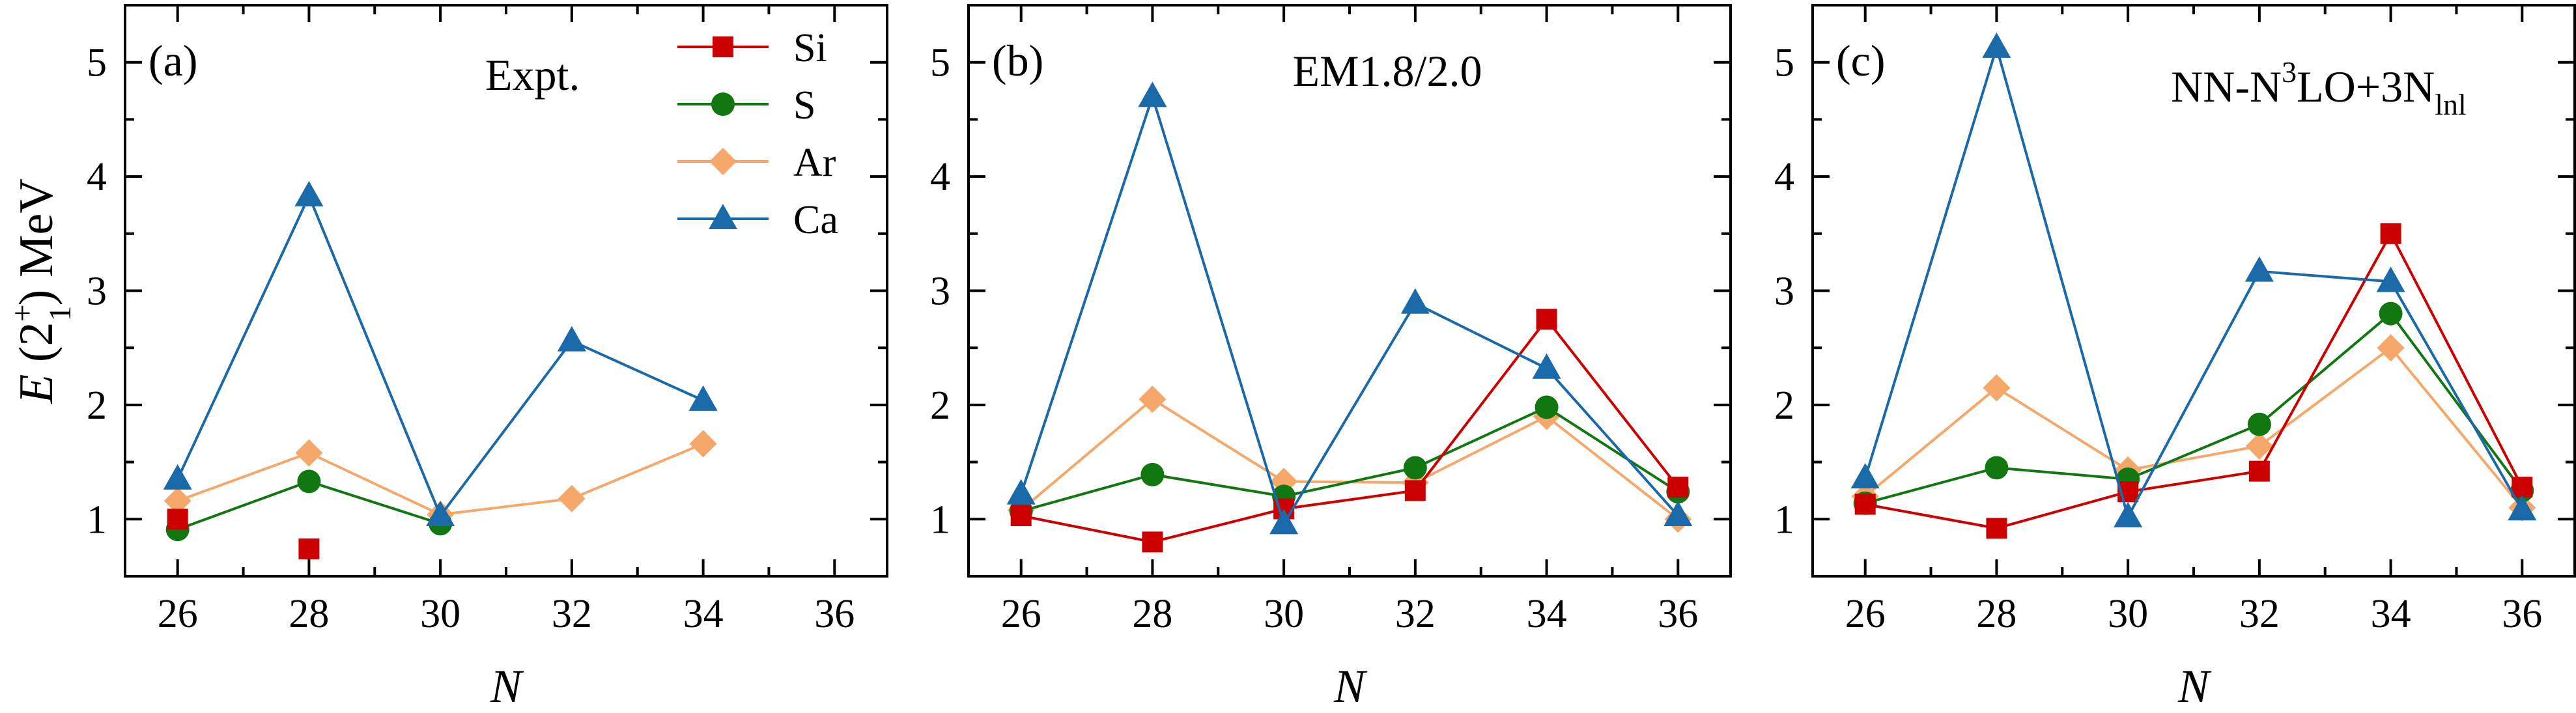 This screenshot has height=713, width=2576. What do you see at coordinates (1387, 71) in the screenshot?
I see `panel-title: EM1.8/2.0` at bounding box center [1387, 71].